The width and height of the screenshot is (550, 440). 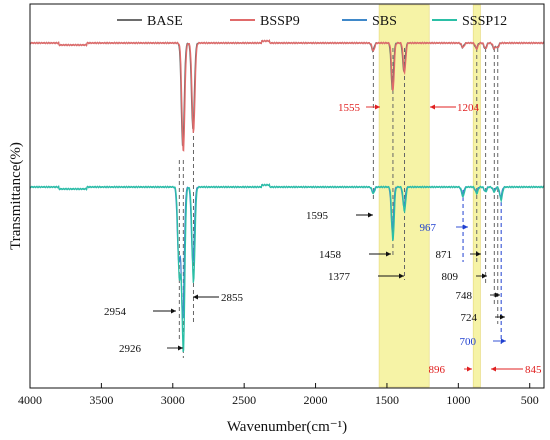 What do you see at coordinates (130, 349) in the screenshot?
I see `annotation-2926: 2926` at bounding box center [130, 349].